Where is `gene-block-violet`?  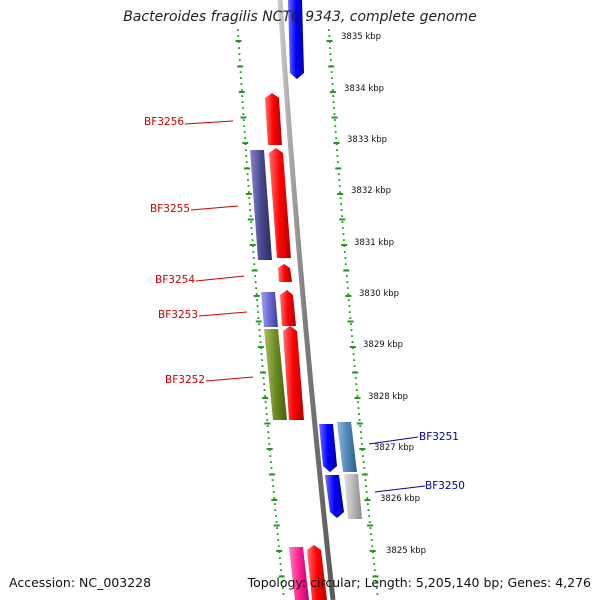 gene-block-violet is located at coordinates (269, 309).